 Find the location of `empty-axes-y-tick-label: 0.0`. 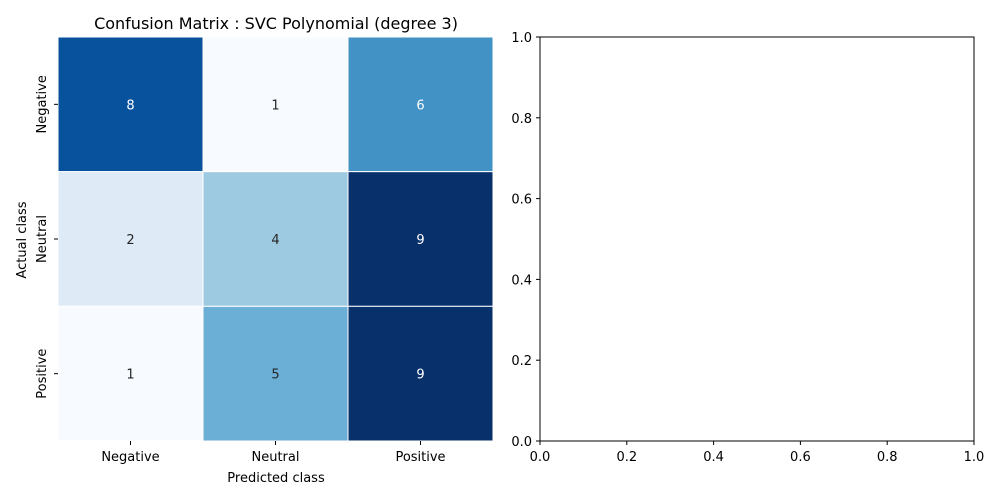

empty-axes-y-tick-label: 0.0 is located at coordinates (521, 442).